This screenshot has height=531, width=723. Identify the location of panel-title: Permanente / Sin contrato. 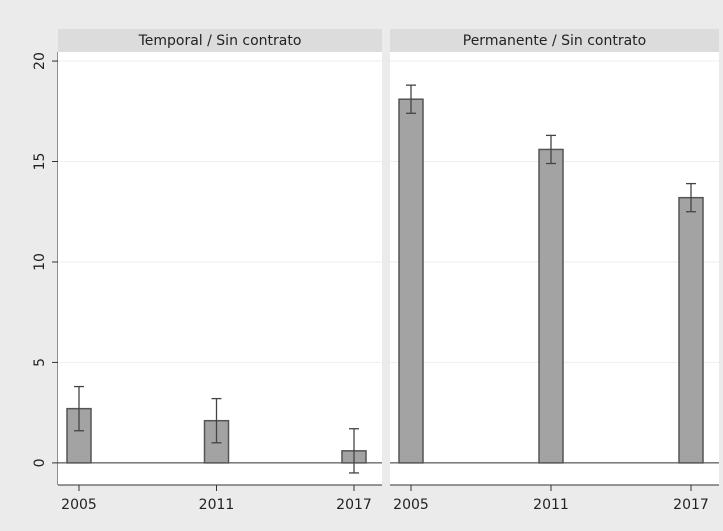
(554, 41).